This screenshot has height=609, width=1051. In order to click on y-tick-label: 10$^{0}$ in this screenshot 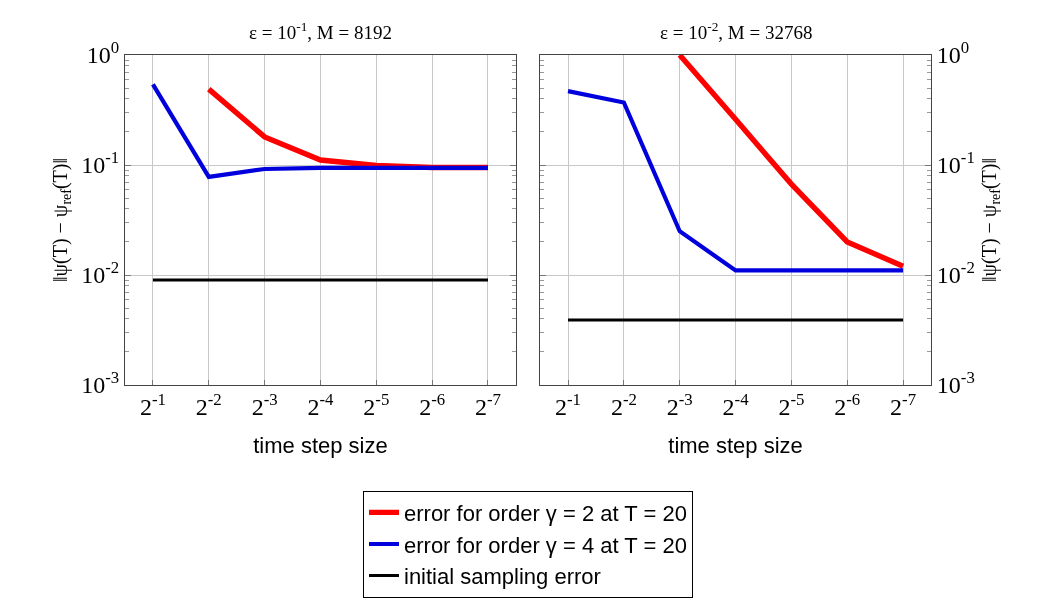, I will do `click(103, 53)`.